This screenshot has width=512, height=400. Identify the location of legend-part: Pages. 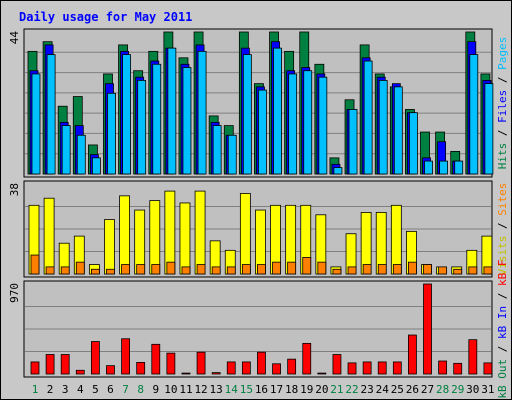
(502, 53).